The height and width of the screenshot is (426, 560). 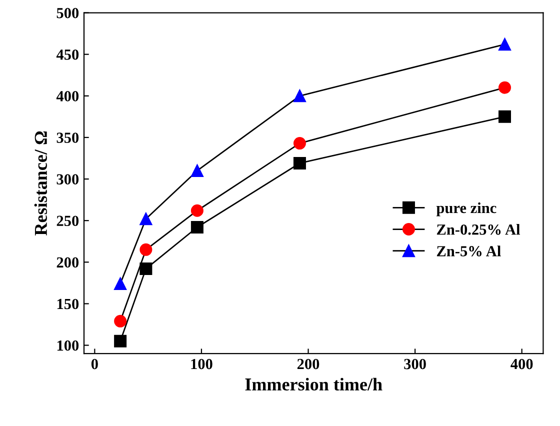 I want to click on y-tick-label: 250, so click(x=67, y=221).